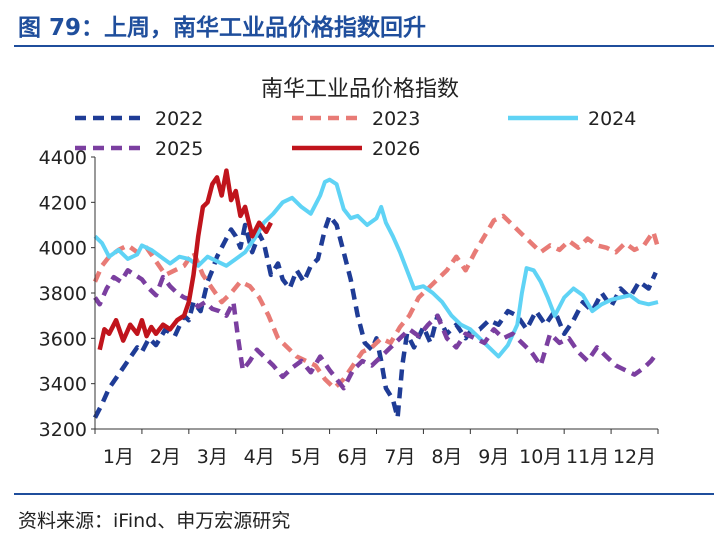  Describe the element at coordinates (63, 385) in the screenshot. I see `y-tick-label: 3400` at that location.